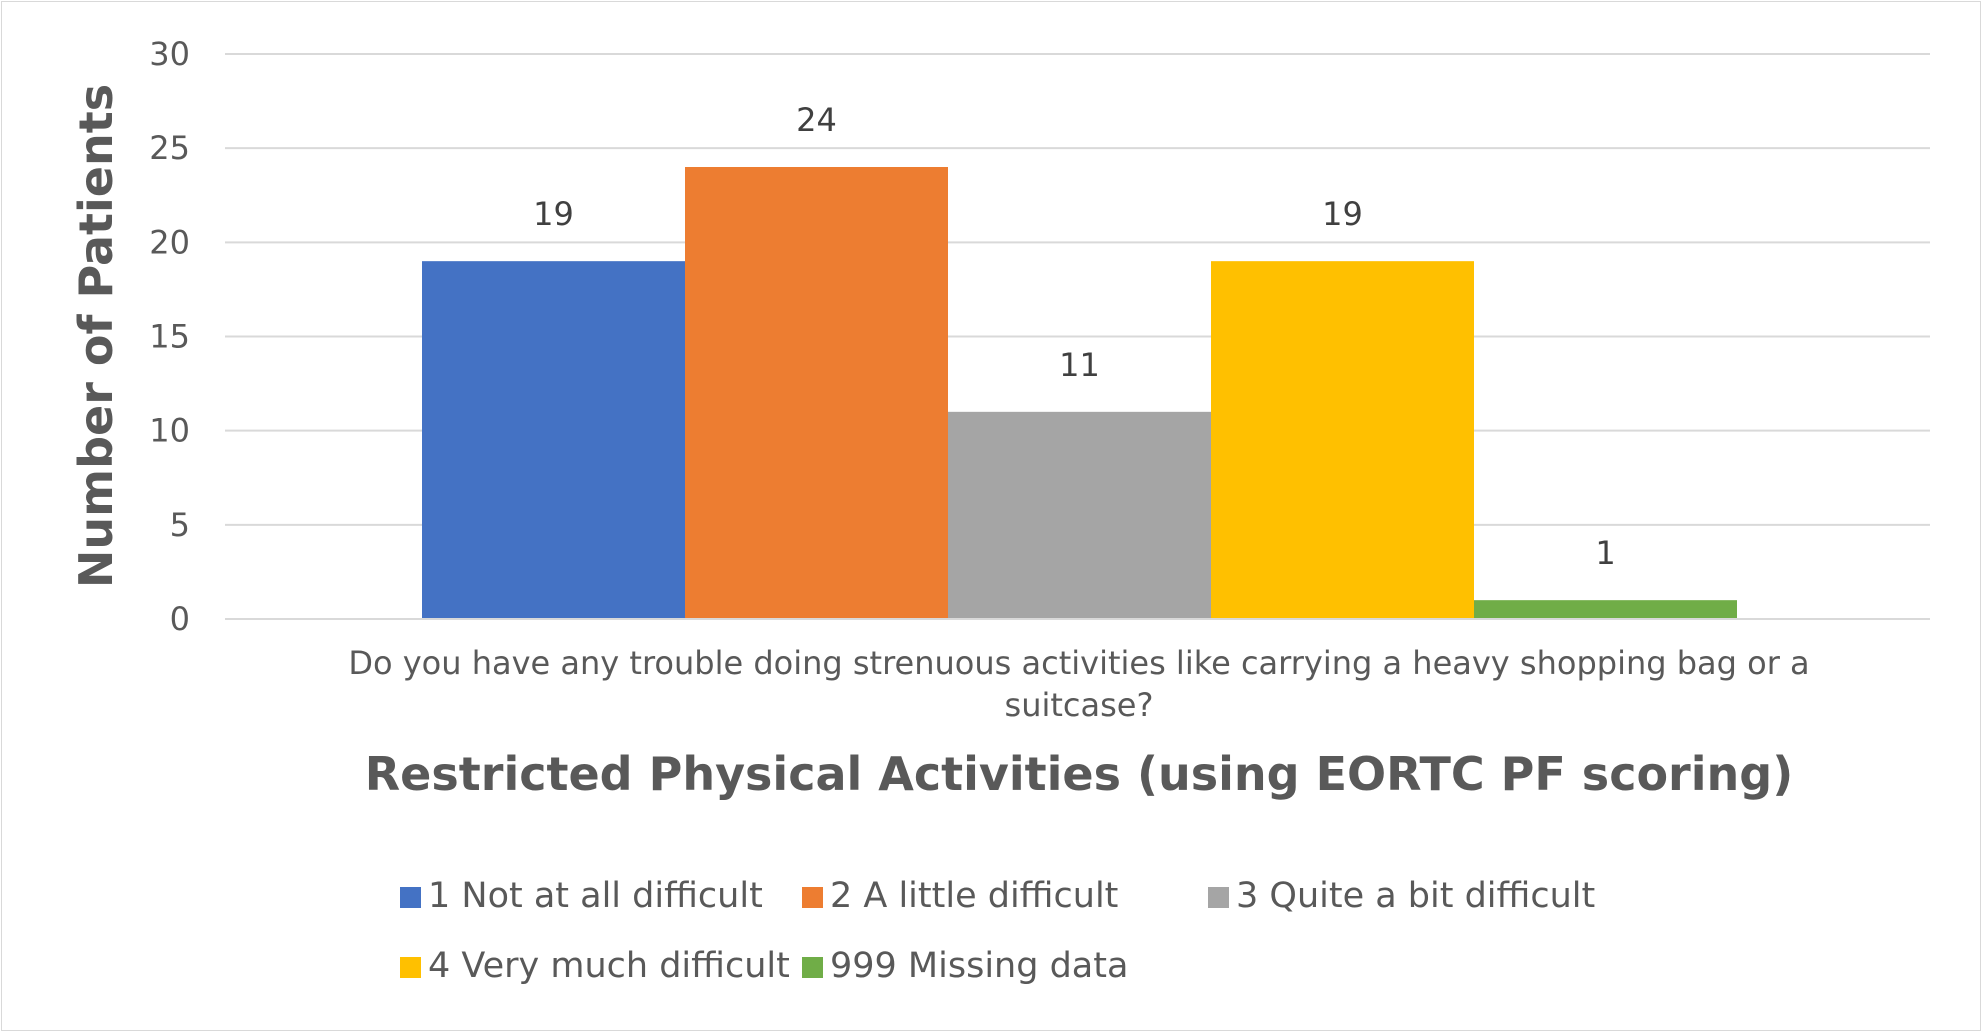 This screenshot has width=1982, height=1032. What do you see at coordinates (96, 336) in the screenshot?
I see `y-axis-title: Number of Patients` at bounding box center [96, 336].